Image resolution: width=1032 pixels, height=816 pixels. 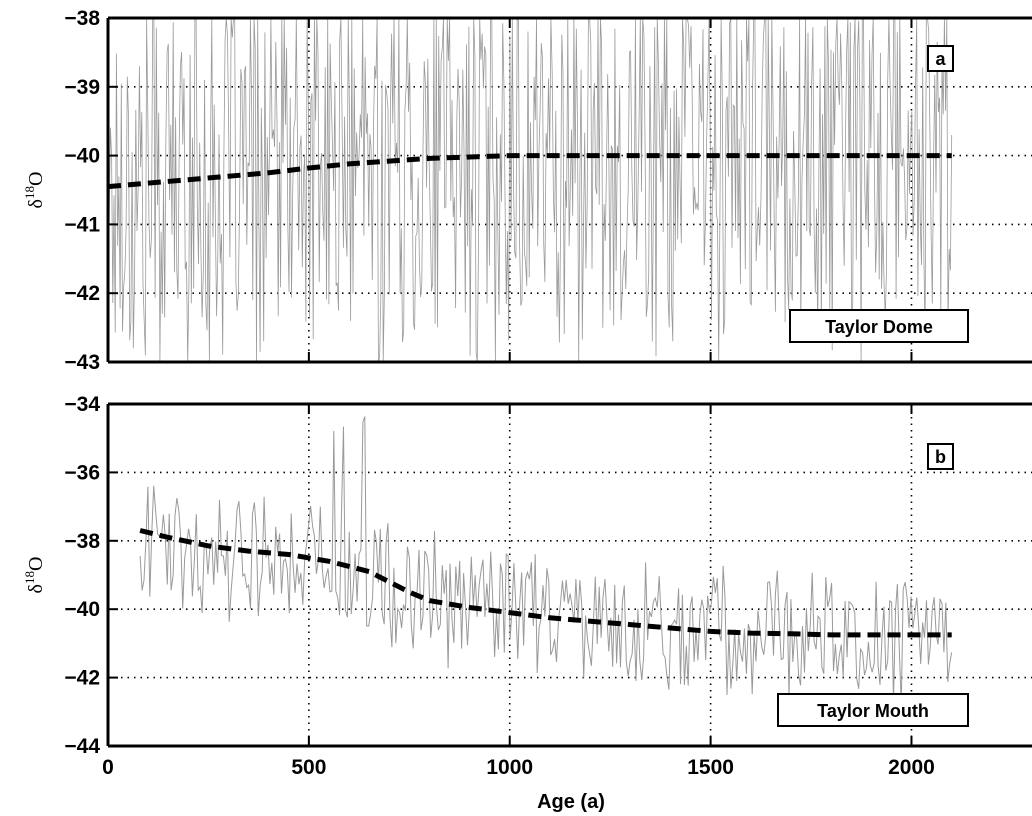 What do you see at coordinates (82, 87) in the screenshot?
I see `y-tick-label: −39` at bounding box center [82, 87].